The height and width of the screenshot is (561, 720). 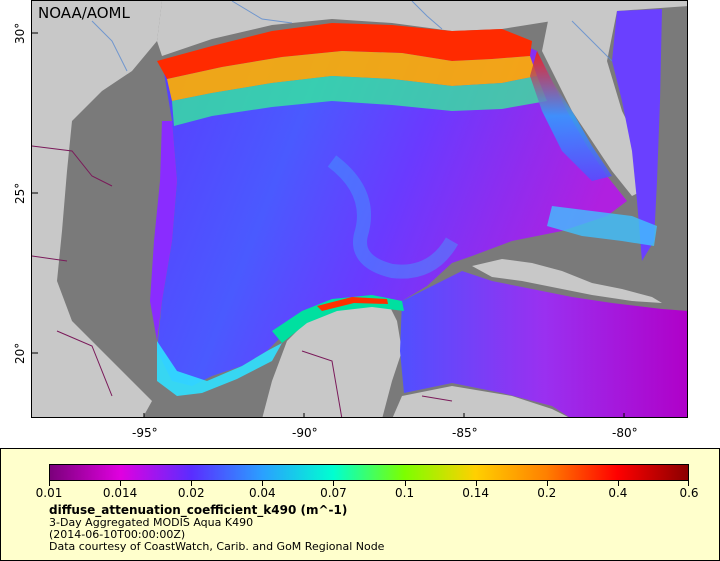 What do you see at coordinates (393, 217) in the screenshot?
I see `loop-current` at bounding box center [393, 217].